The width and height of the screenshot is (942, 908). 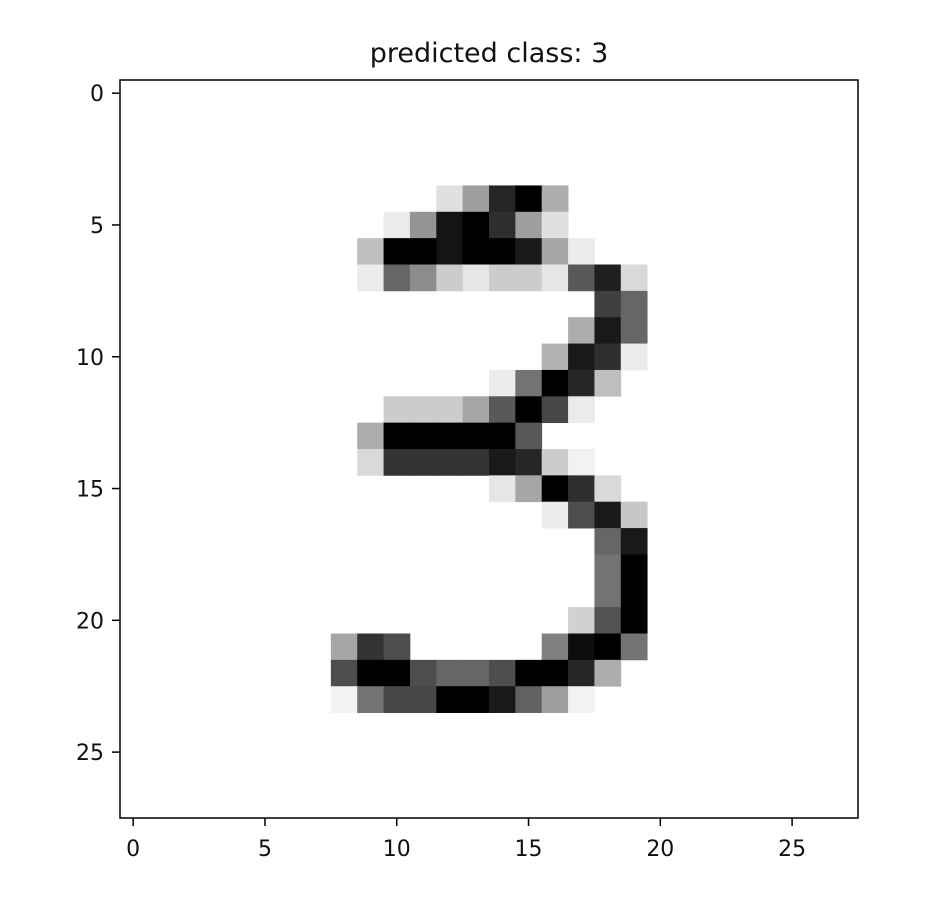 I want to click on y-tick-label: 10, so click(x=90, y=358).